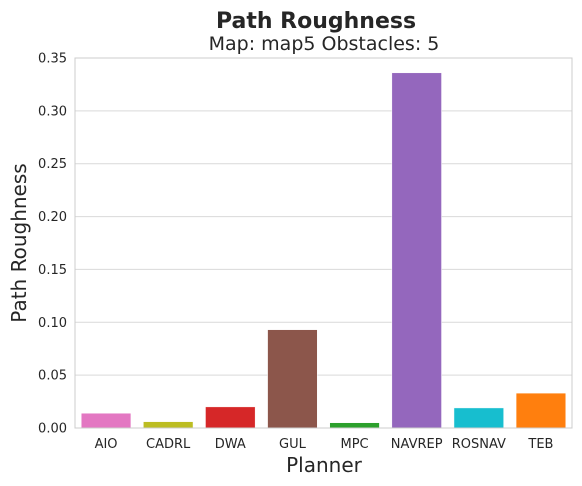 Image resolution: width=582 pixels, height=486 pixels. Describe the element at coordinates (52, 164) in the screenshot. I see `y-tick-label: 0.25` at that location.